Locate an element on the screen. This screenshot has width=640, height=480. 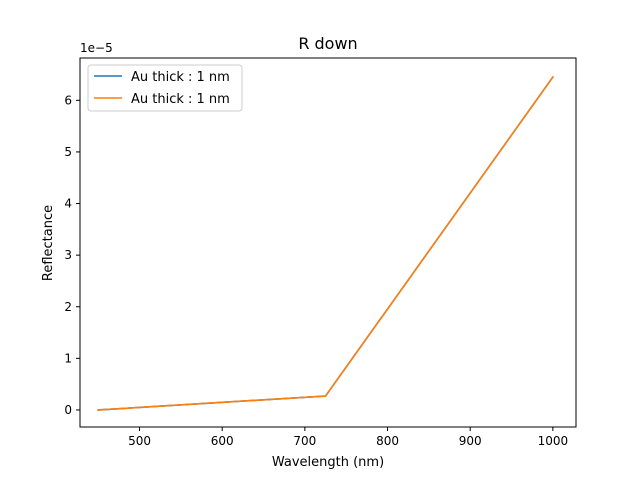
y-axis-title: Reflectance is located at coordinates (48, 243).